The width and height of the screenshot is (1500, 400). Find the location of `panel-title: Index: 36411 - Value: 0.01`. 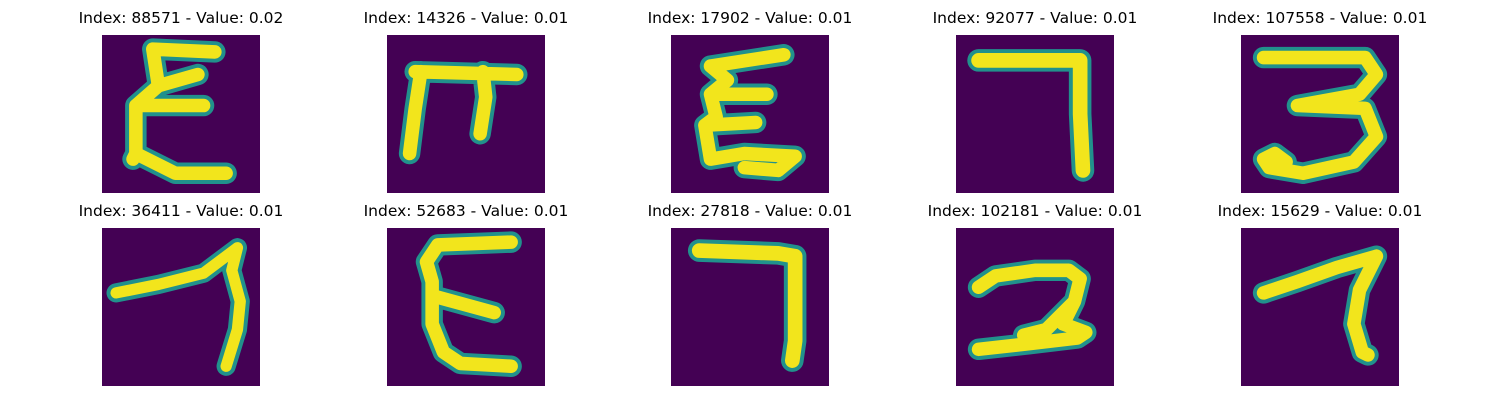

panel-title: Index: 36411 - Value: 0.01 is located at coordinates (181, 211).